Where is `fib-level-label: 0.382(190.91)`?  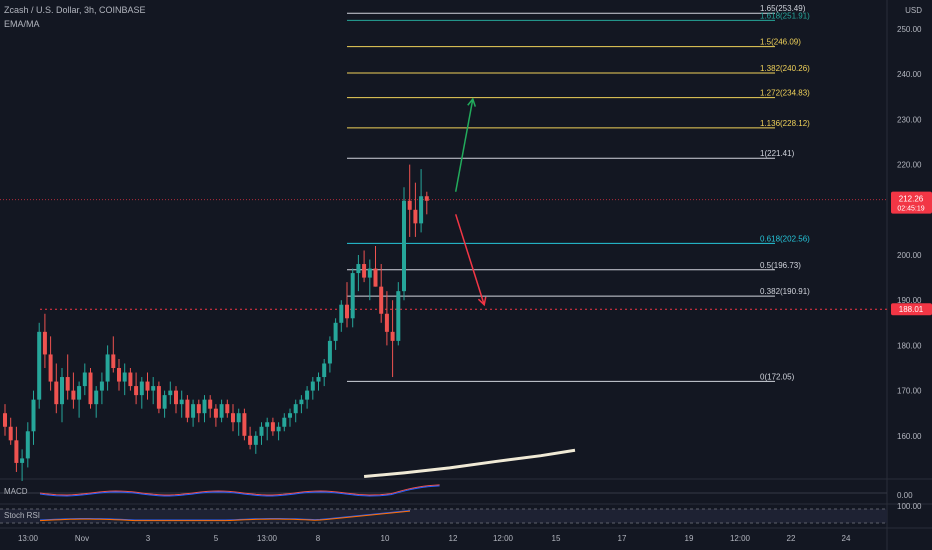 fib-level-label: 0.382(190.91) is located at coordinates (785, 291).